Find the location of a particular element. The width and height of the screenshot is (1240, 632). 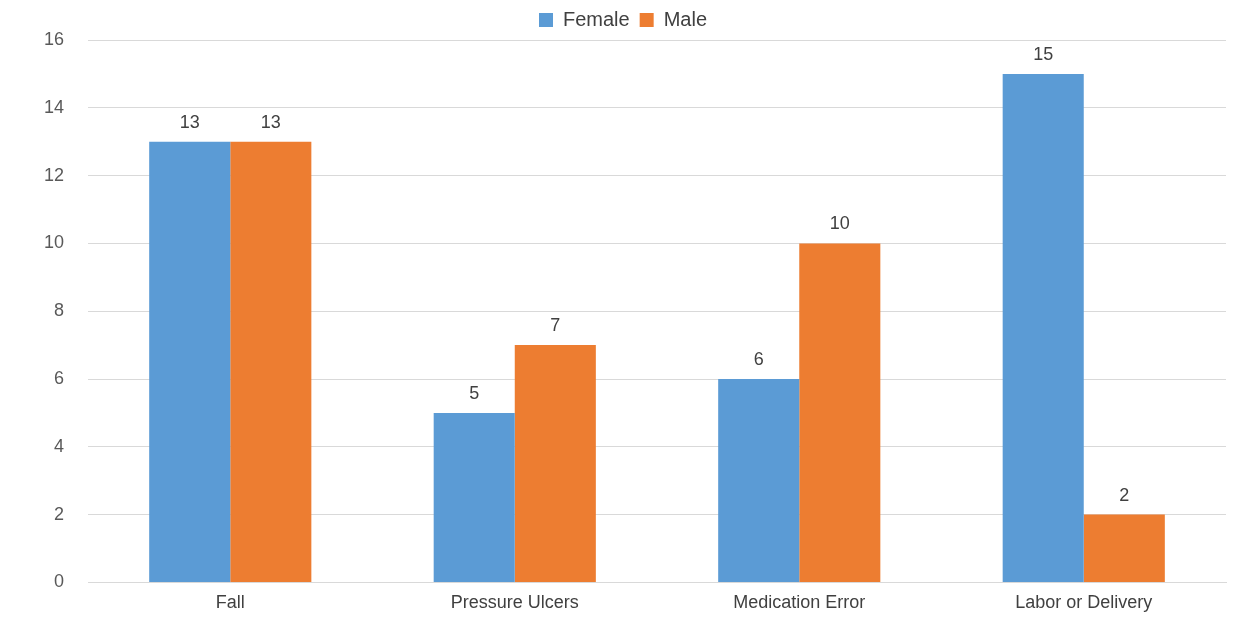

x-tick-label: Medication Error is located at coordinates (799, 602).